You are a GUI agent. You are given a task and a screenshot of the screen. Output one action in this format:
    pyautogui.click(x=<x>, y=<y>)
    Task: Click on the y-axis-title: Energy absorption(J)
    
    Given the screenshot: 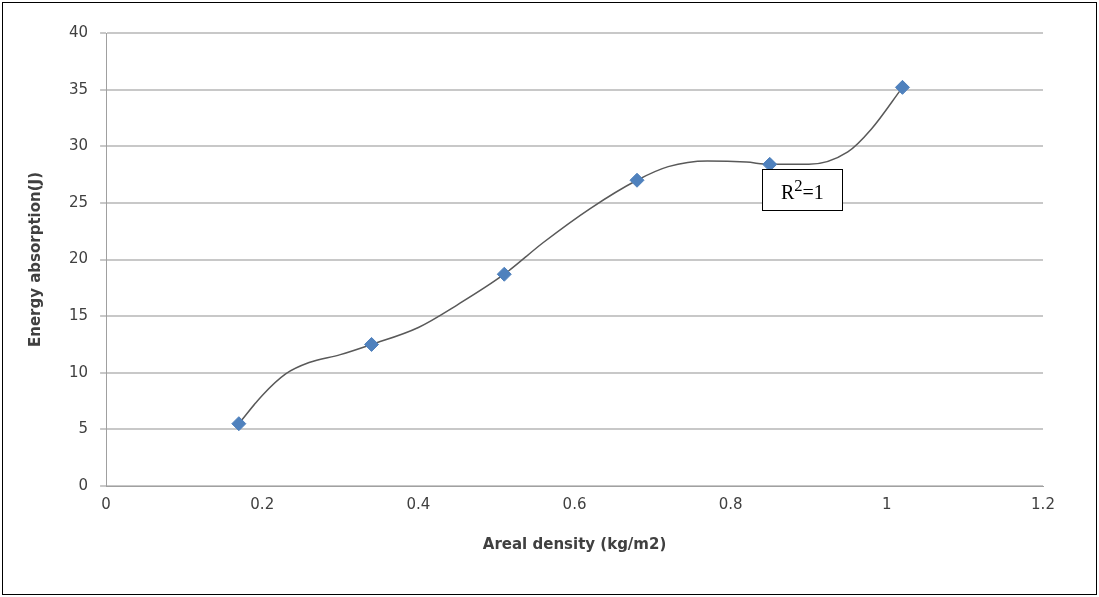 What is the action you would take?
    pyautogui.click(x=34, y=259)
    